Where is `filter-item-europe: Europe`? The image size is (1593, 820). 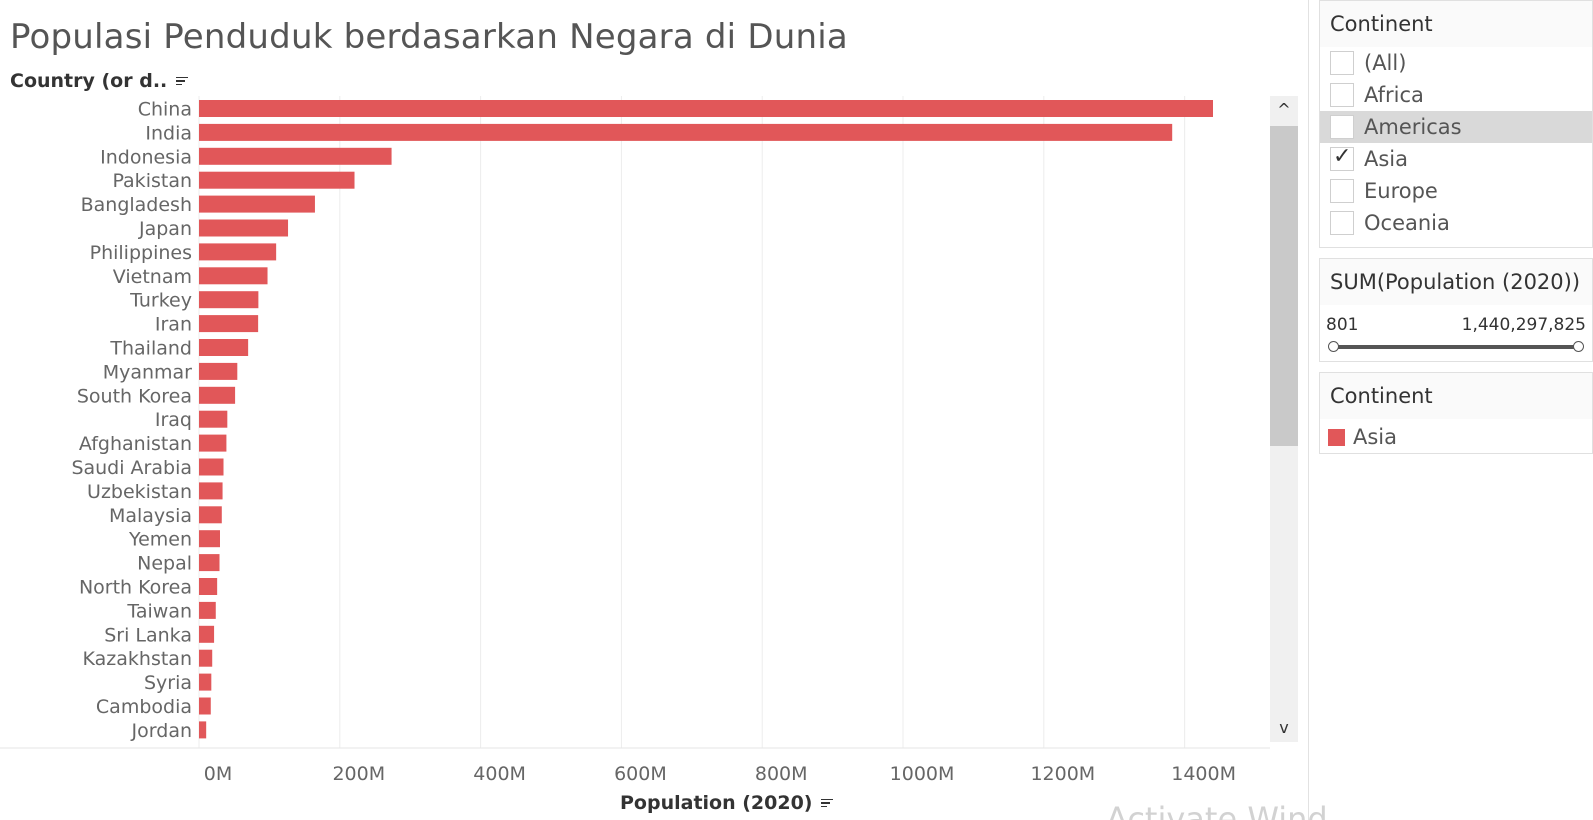 filter-item-europe: Europe is located at coordinates (1456, 191).